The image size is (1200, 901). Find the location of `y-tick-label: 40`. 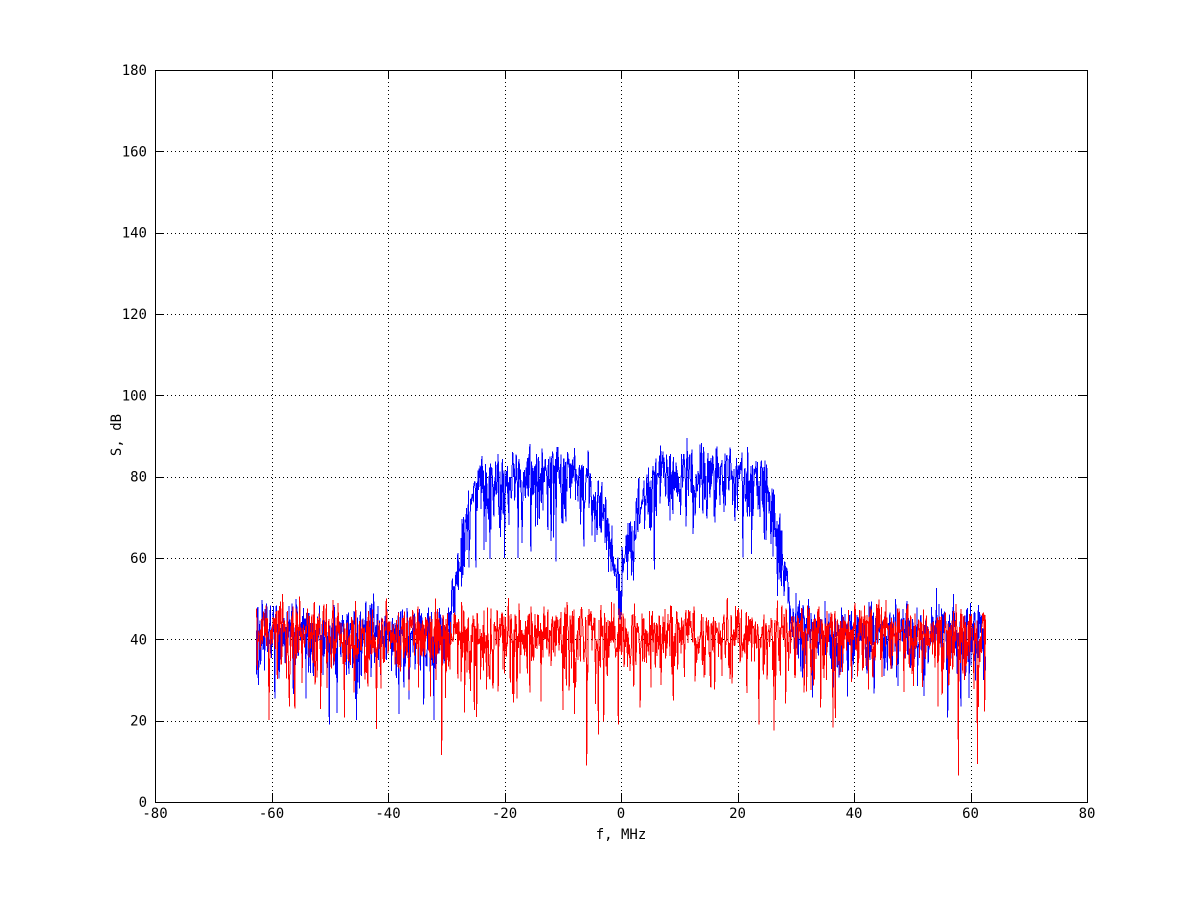

y-tick-label: 40 is located at coordinates (138, 640).